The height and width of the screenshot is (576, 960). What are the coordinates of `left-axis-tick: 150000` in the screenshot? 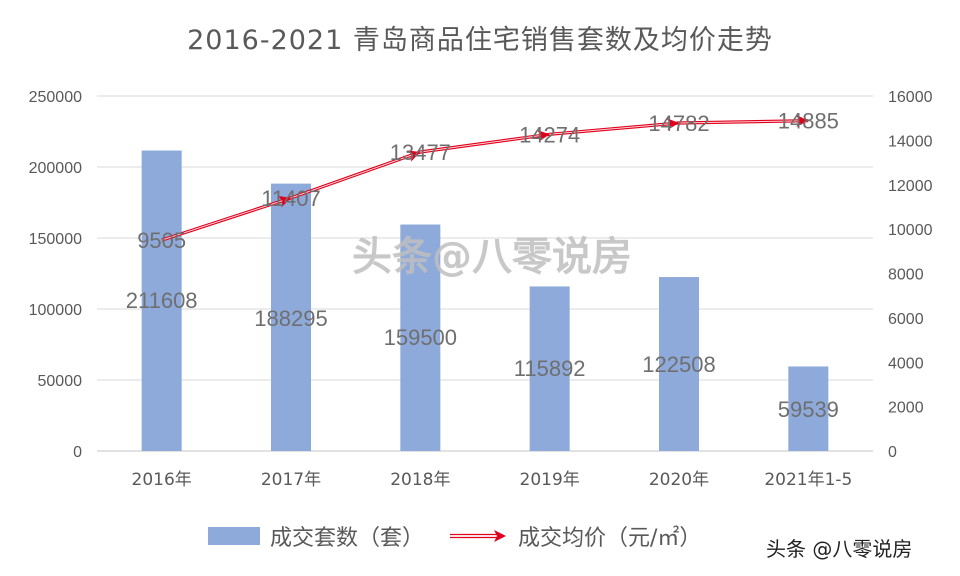 It's located at (55, 239).